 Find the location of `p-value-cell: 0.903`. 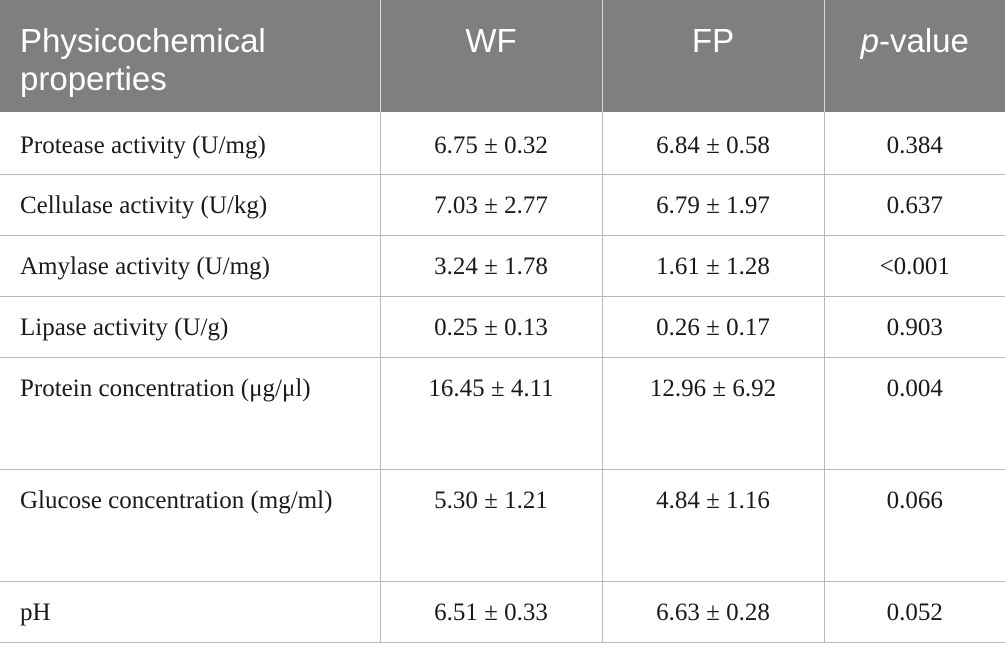

p-value-cell: 0.903 is located at coordinates (914, 327).